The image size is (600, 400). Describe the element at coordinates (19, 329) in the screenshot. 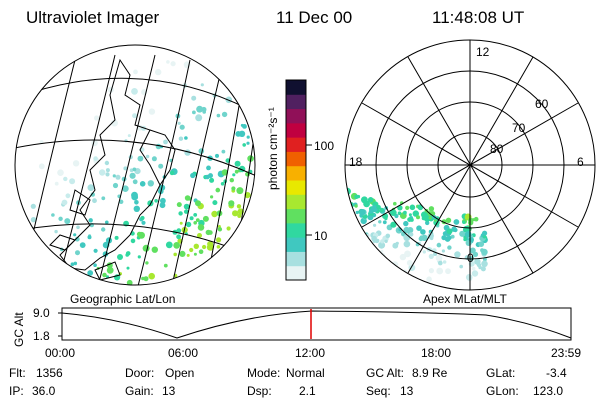

I see `altitude-ylabel: GC Alt` at that location.